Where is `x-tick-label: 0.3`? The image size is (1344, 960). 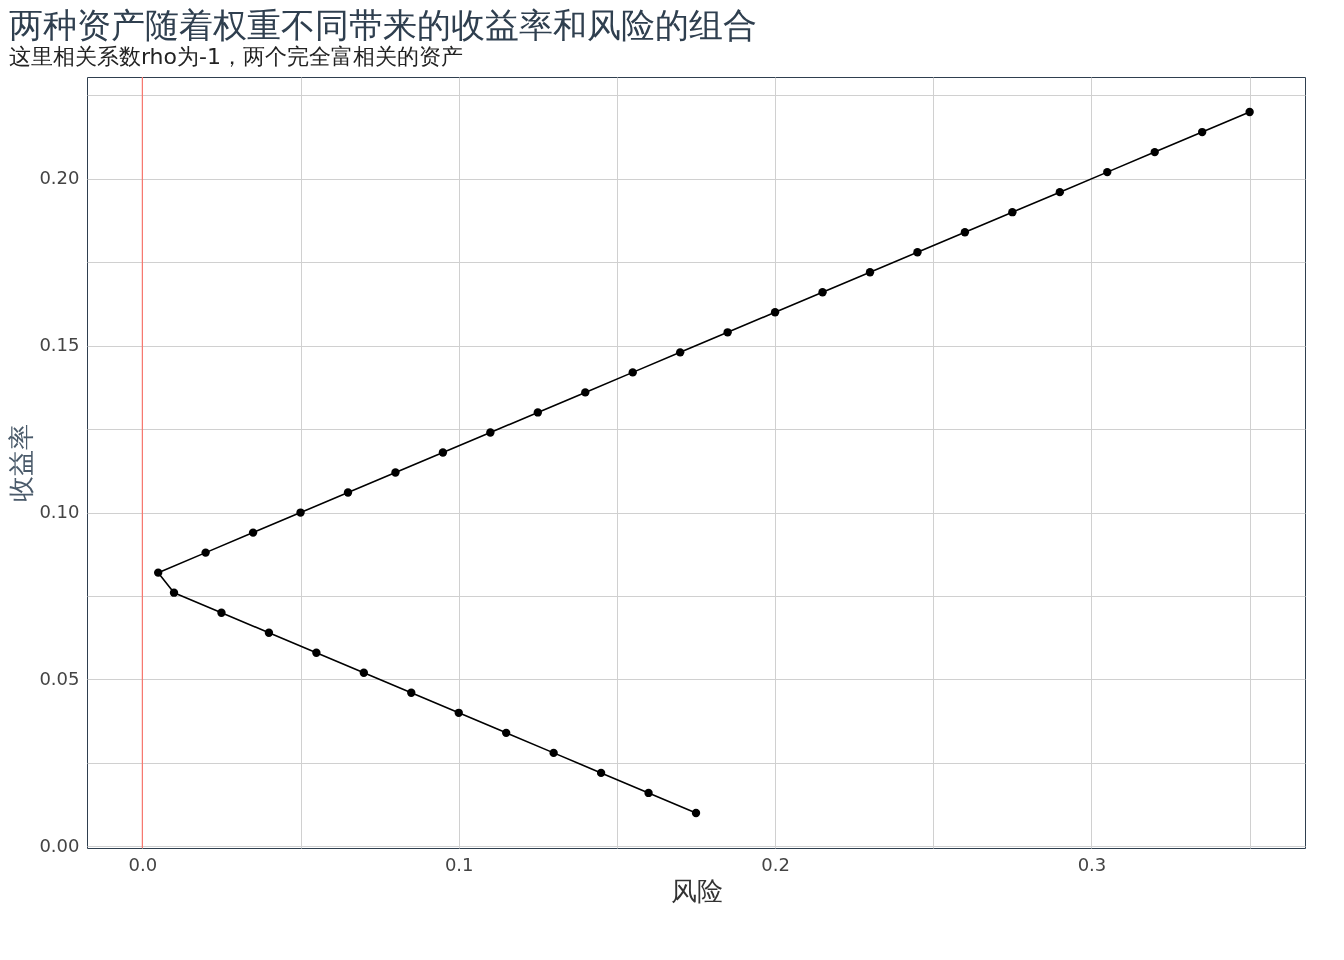
x-tick-label: 0.3 is located at coordinates (1092, 864).